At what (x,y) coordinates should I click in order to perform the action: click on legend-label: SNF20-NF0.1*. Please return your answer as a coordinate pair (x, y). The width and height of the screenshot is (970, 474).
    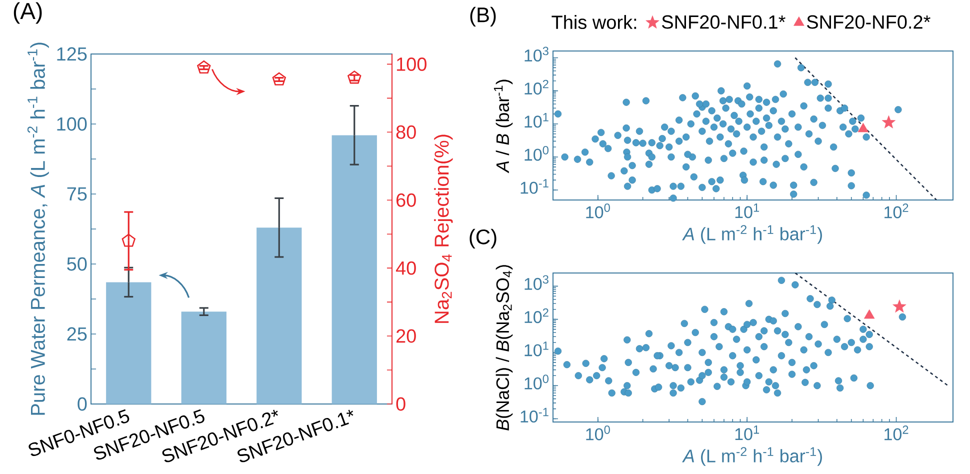
    Looking at the image, I should click on (724, 22).